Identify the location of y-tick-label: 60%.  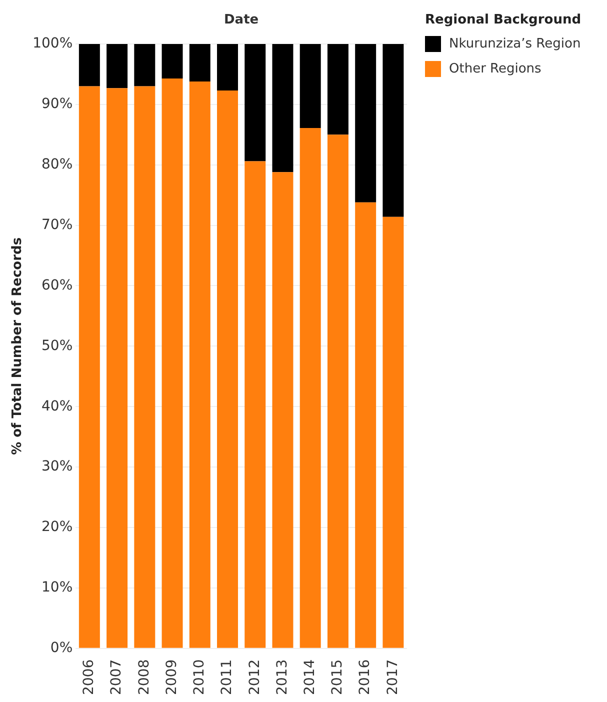
(57, 285).